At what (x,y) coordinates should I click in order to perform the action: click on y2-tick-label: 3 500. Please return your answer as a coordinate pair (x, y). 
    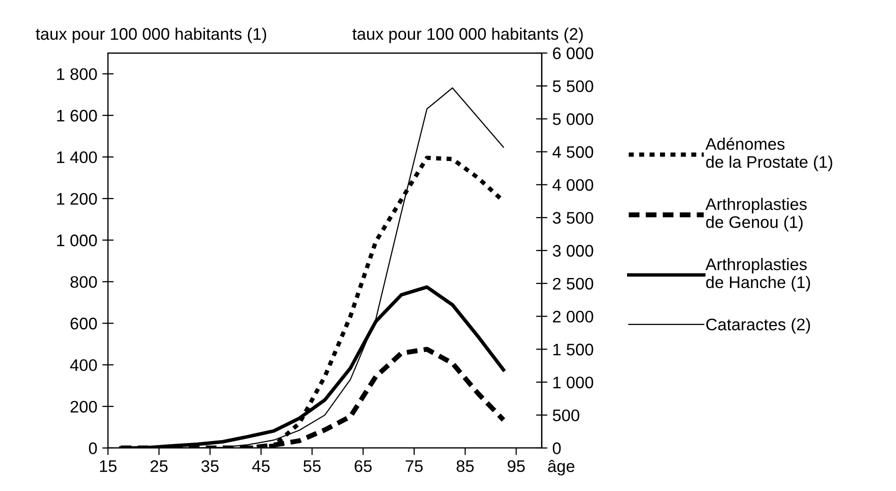
    Looking at the image, I should click on (573, 218).